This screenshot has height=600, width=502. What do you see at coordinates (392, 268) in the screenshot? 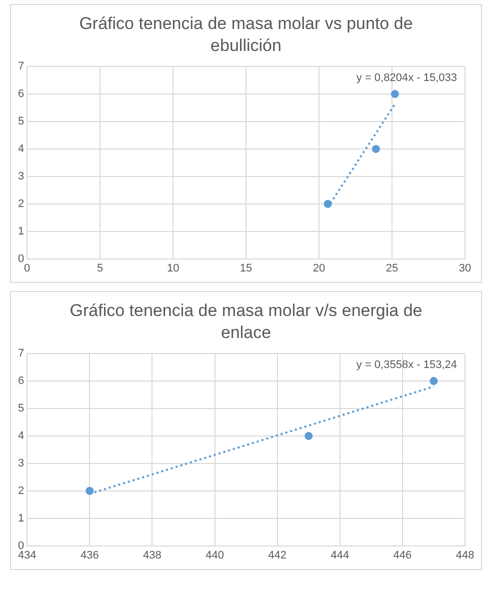
I see `x-tick-label: 25` at bounding box center [392, 268].